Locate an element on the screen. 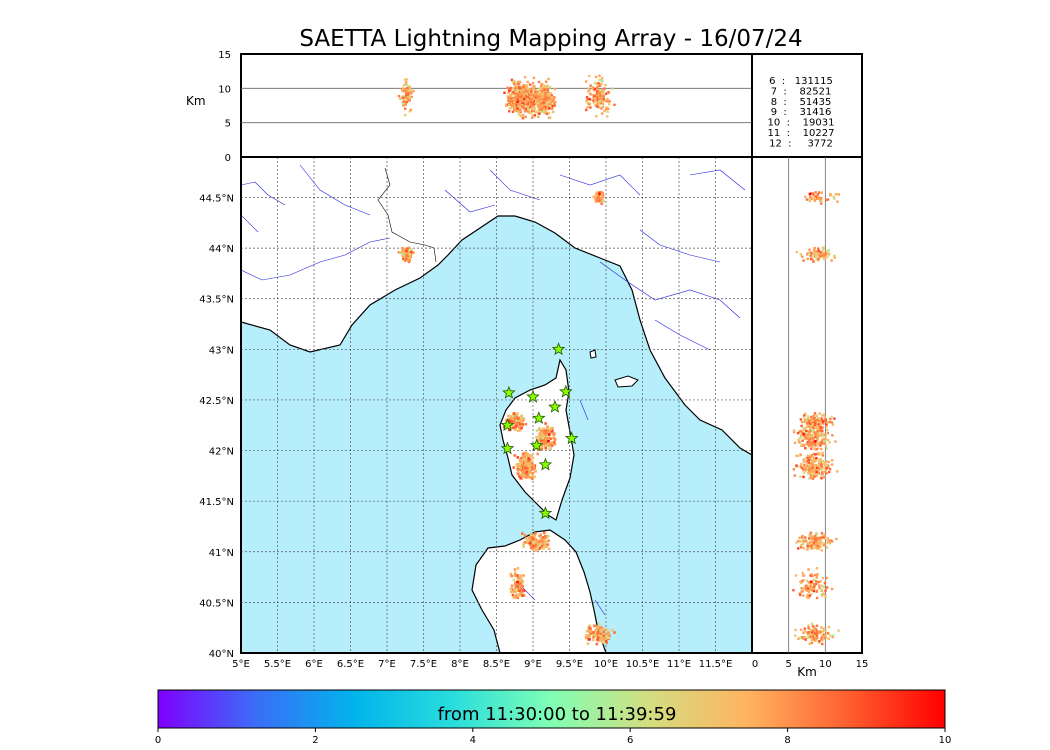 This screenshot has width=1050, height=750. colorbar-tick-label: 6 is located at coordinates (630, 740).